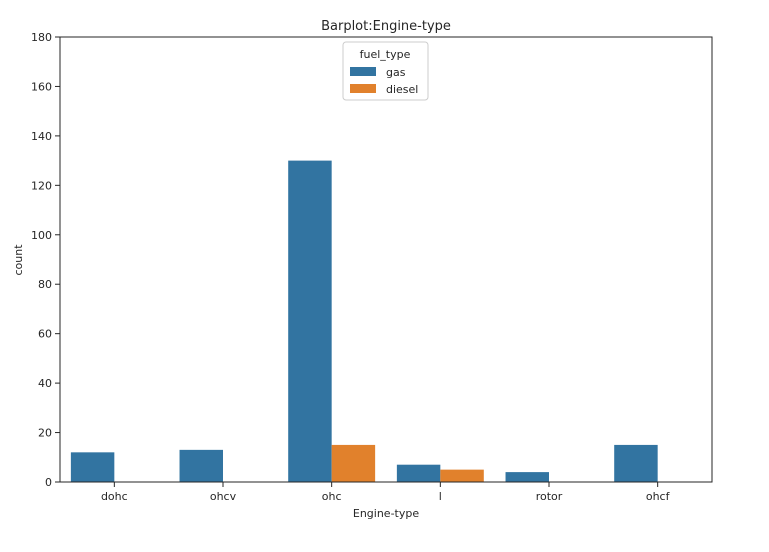 This screenshot has width=769, height=552. What do you see at coordinates (223, 496) in the screenshot?
I see `x-tick-label-ohcv: ohcv` at bounding box center [223, 496].